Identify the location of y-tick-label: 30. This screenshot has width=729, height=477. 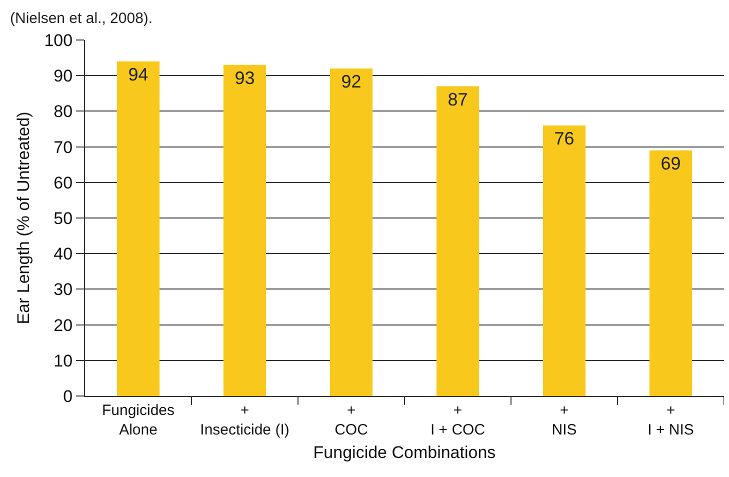
(63, 290).